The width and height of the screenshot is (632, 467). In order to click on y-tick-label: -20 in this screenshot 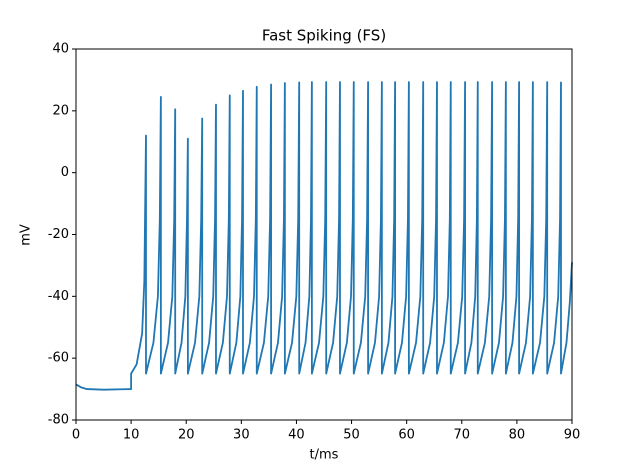, I will do `click(58, 234)`.